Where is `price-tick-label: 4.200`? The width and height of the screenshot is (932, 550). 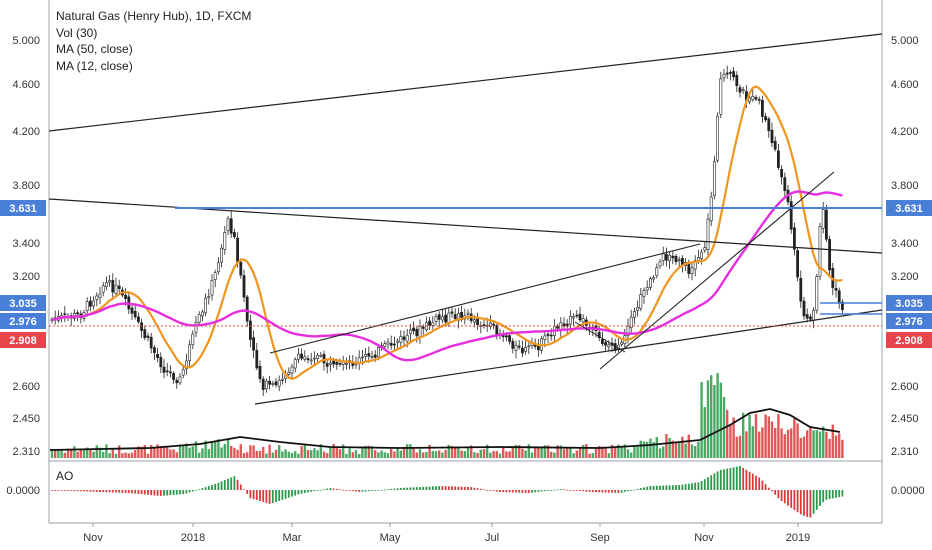
price-tick-label: 4.200 is located at coordinates (905, 132).